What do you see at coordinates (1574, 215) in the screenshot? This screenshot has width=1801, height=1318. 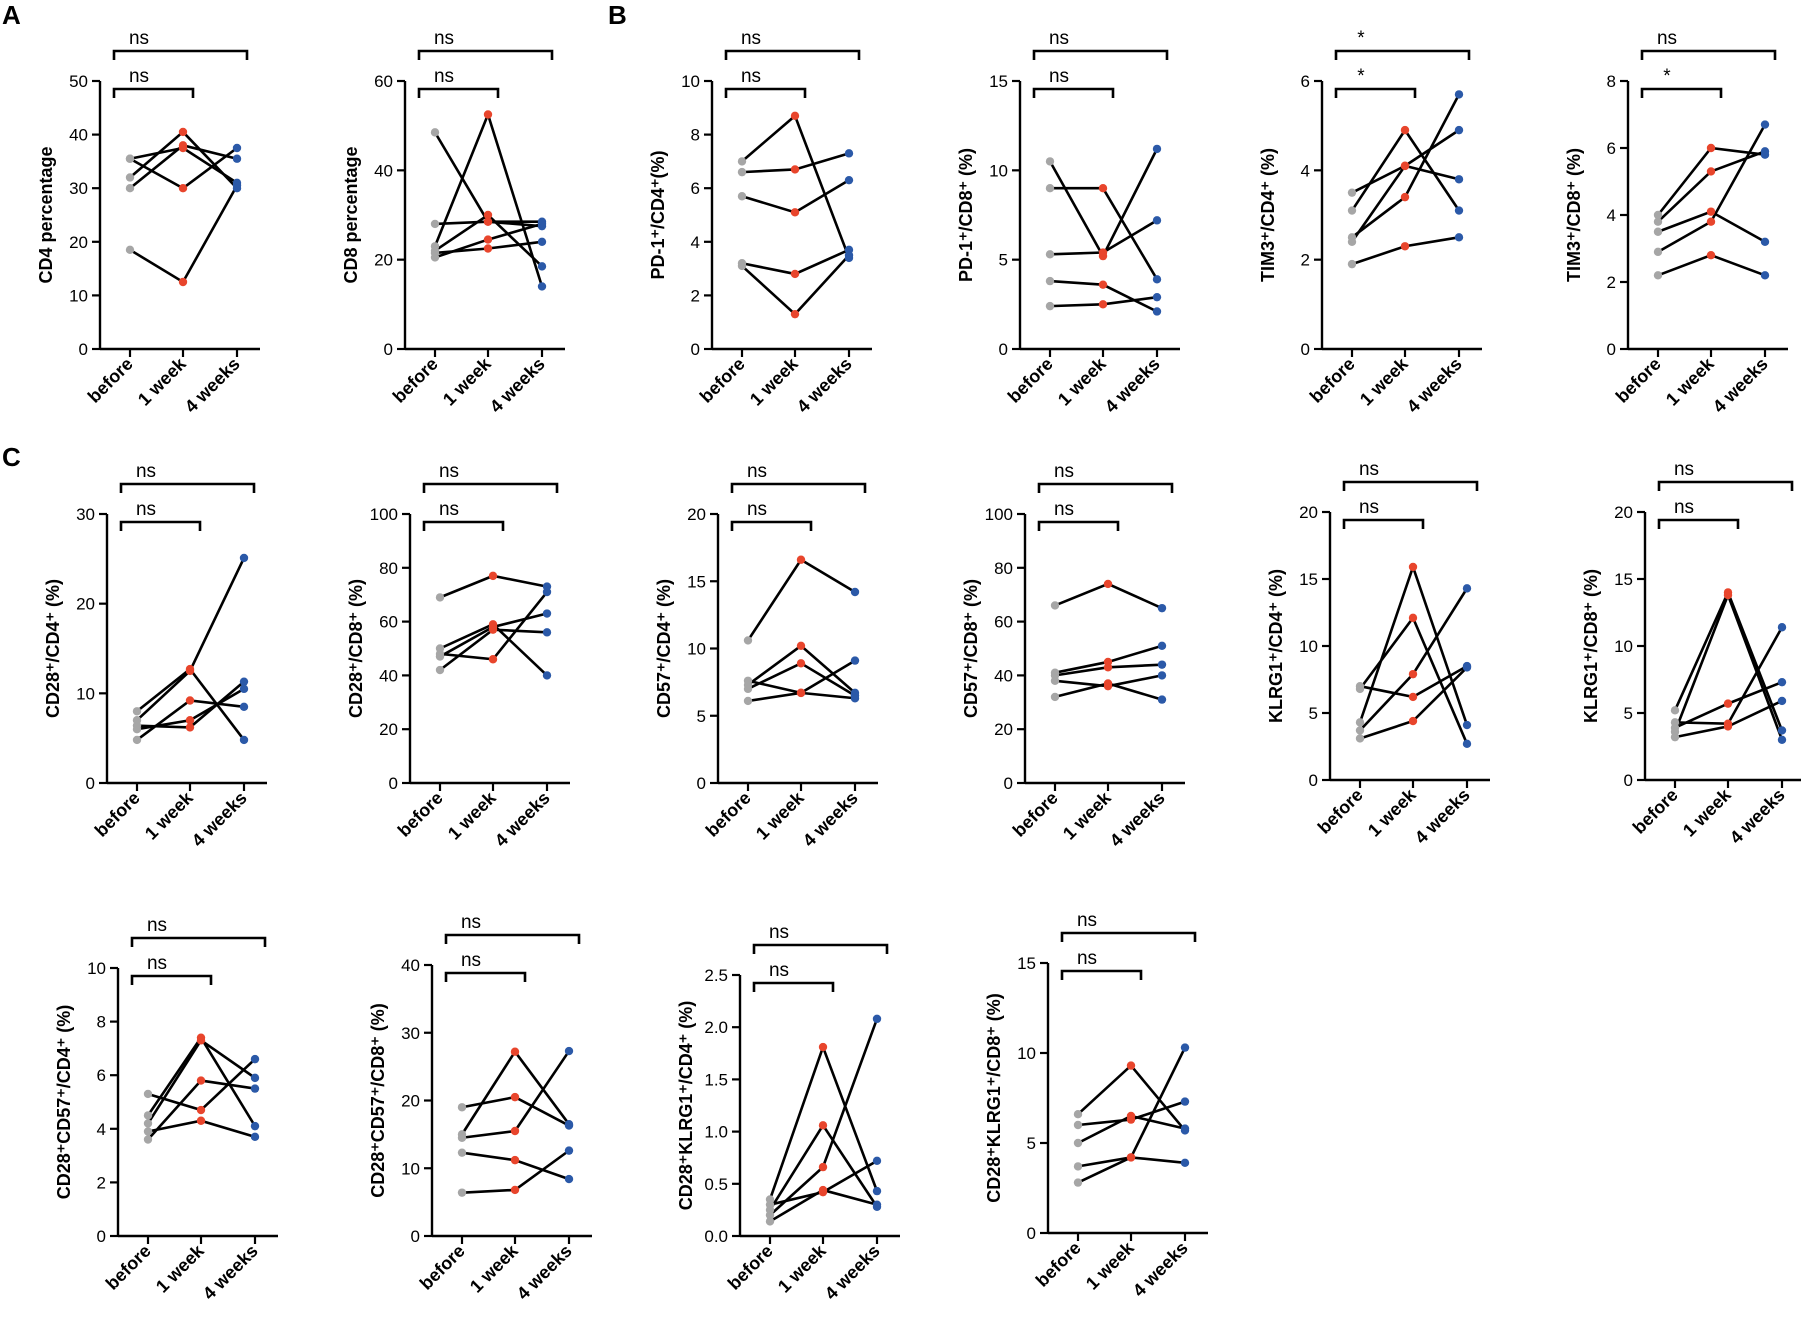 I see `y-axis-label: TIM3⁺/CD8⁺ (%)` at bounding box center [1574, 215].